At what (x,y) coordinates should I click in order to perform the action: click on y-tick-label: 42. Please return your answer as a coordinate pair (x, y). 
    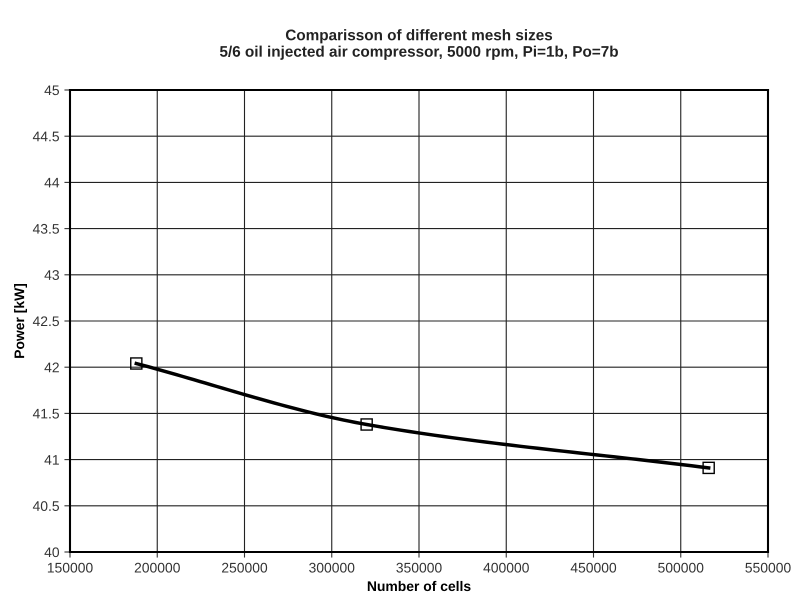
    Looking at the image, I should click on (51, 367).